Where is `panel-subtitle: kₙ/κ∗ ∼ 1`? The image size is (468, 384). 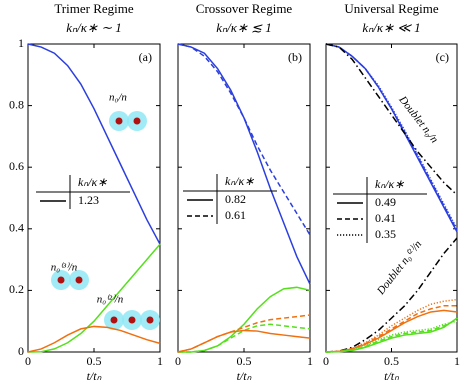
panel-subtitle: kₙ/κ∗ ∼ 1 is located at coordinates (94, 27).